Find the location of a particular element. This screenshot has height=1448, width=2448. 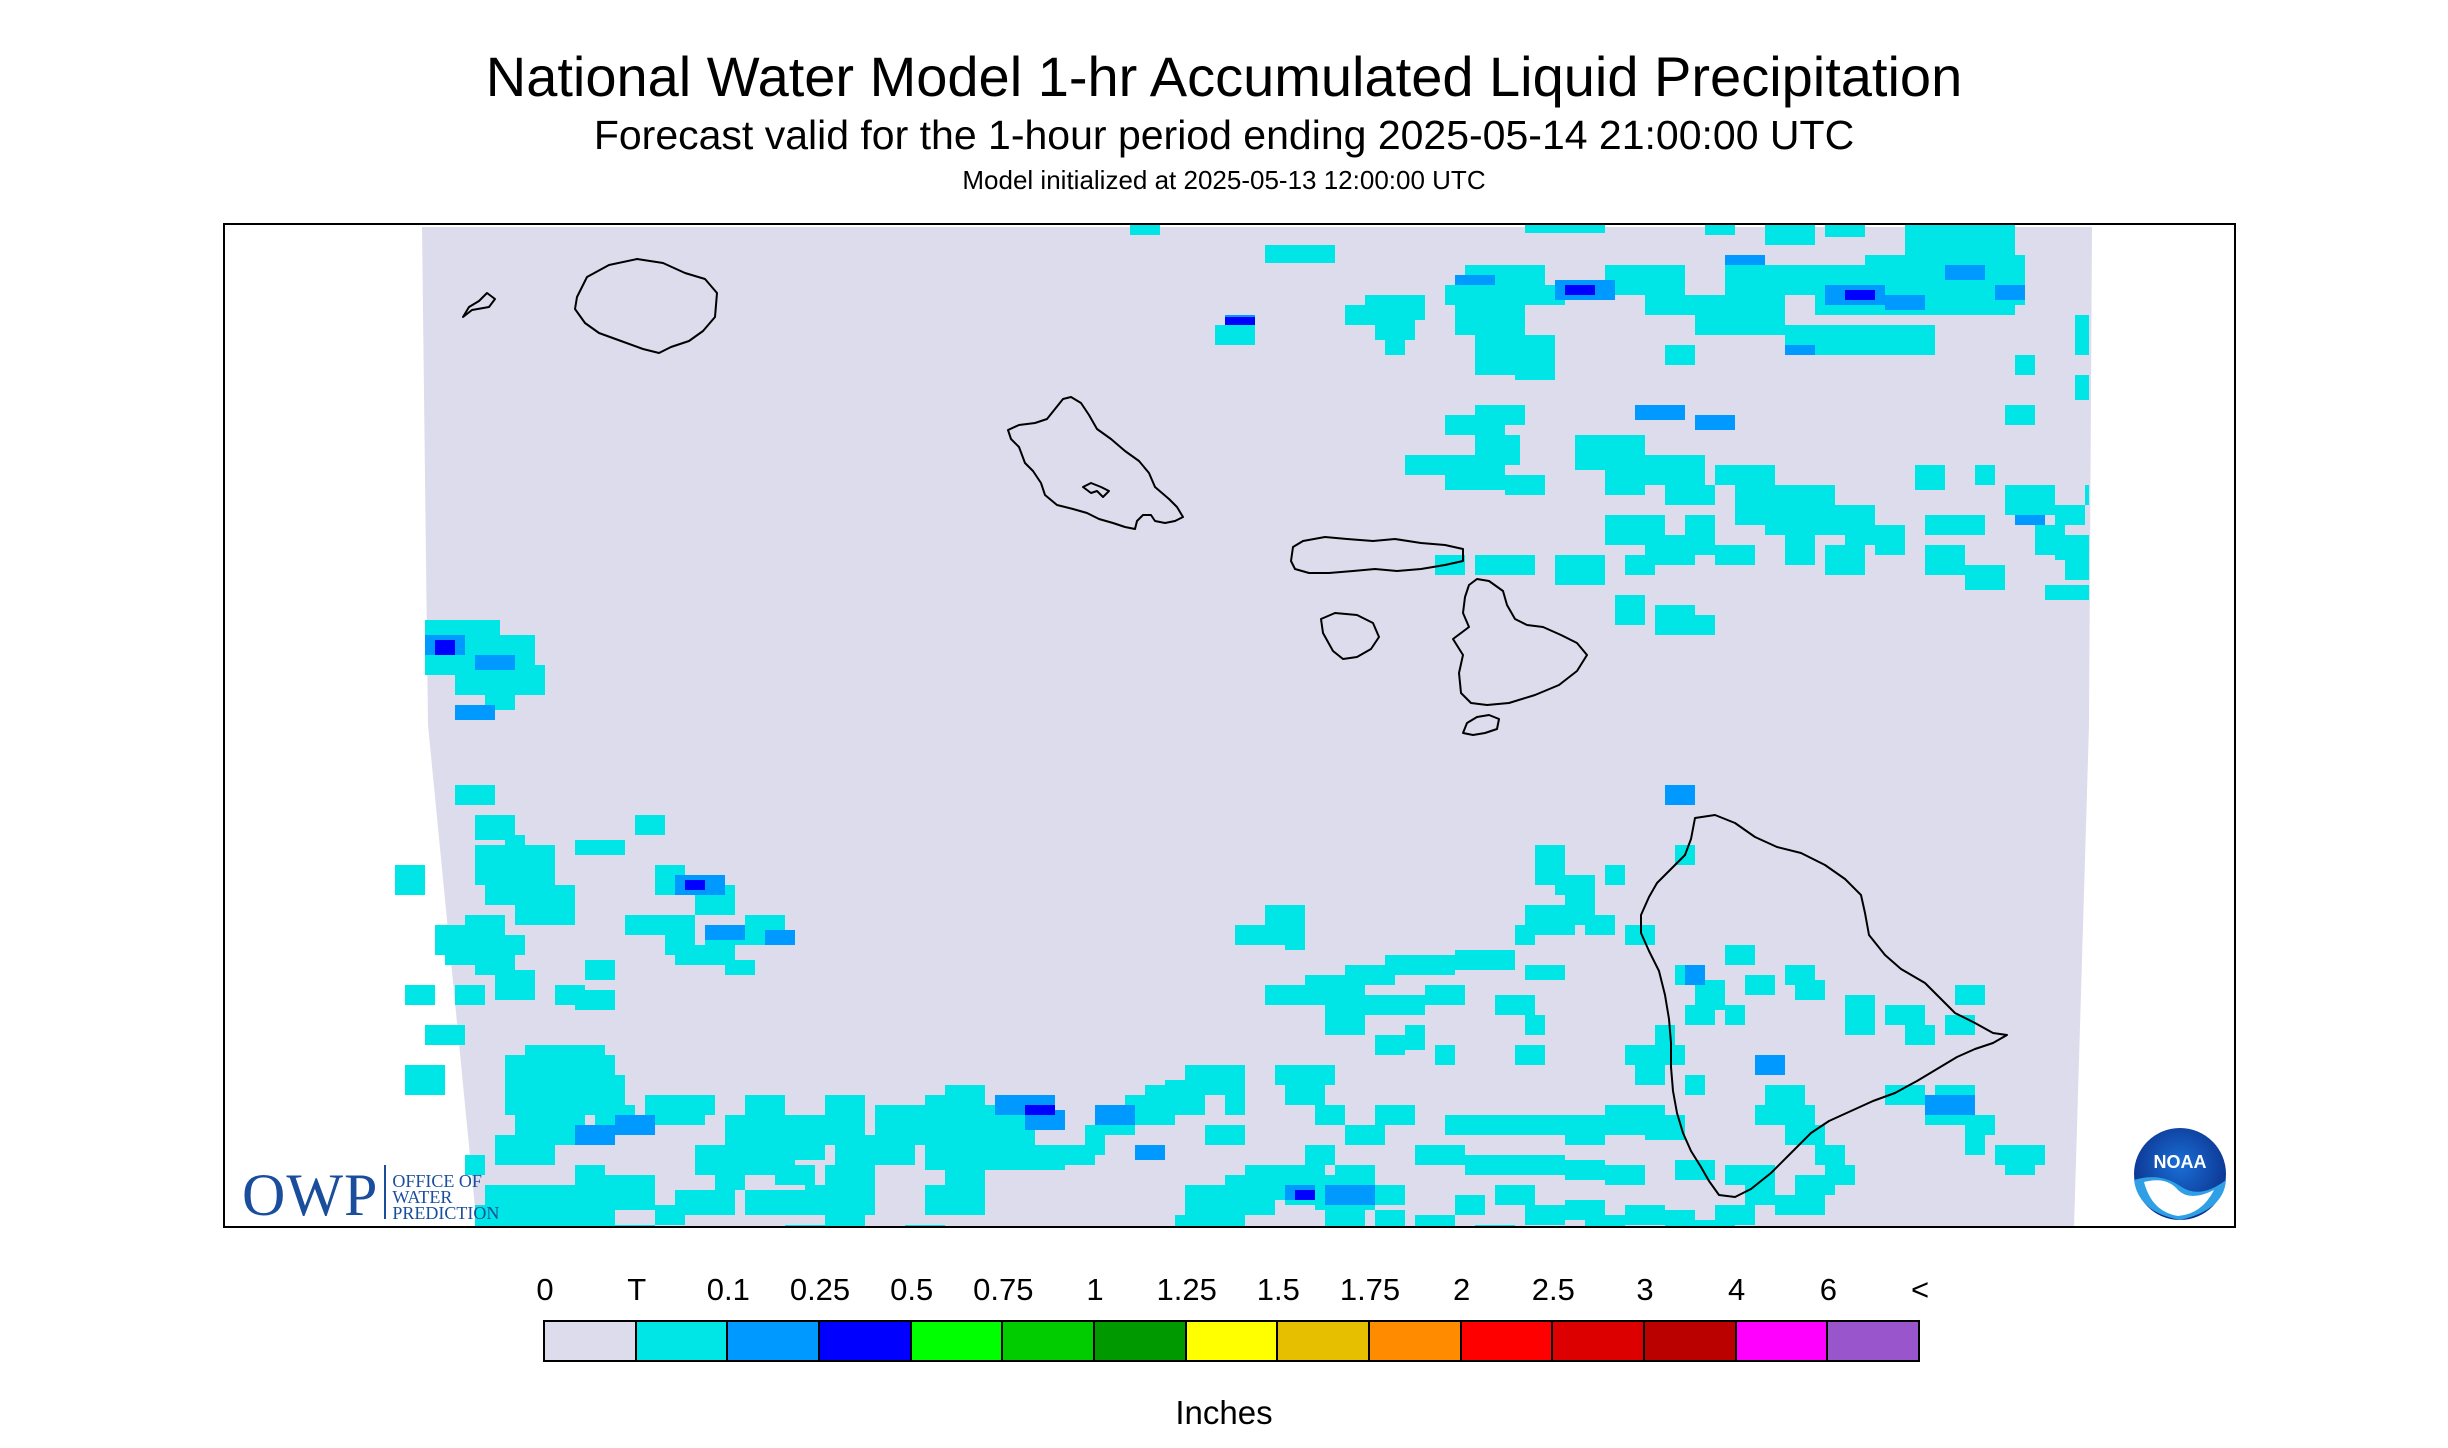

niihau-coast is located at coordinates (479, 305).